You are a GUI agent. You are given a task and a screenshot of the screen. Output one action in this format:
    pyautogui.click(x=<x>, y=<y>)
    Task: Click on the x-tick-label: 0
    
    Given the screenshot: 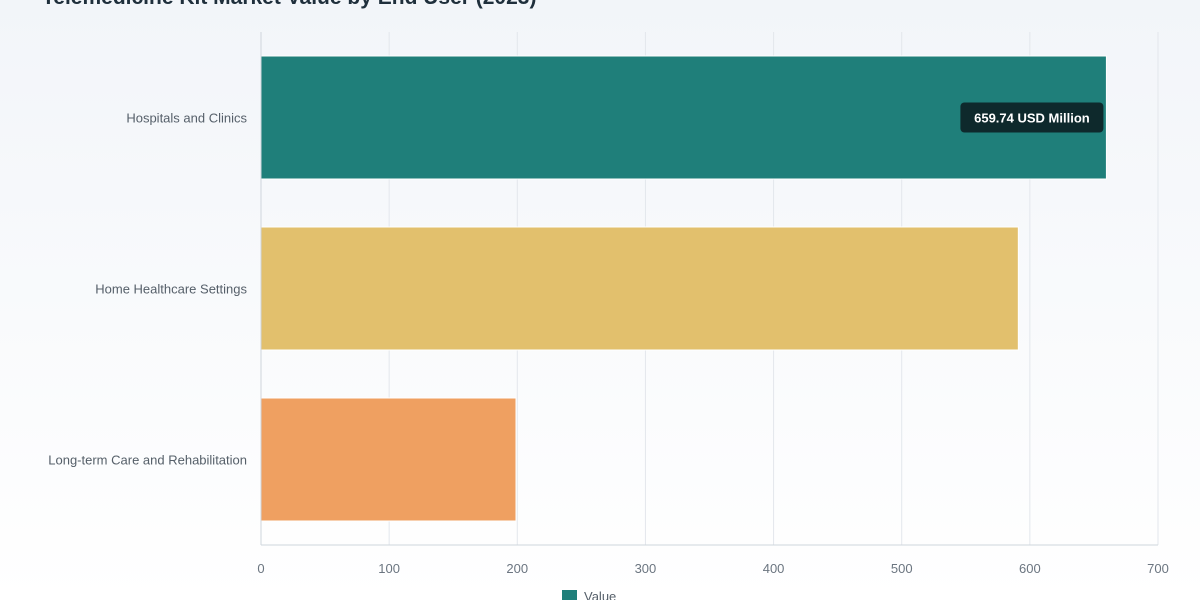 What is the action you would take?
    pyautogui.click(x=260, y=568)
    